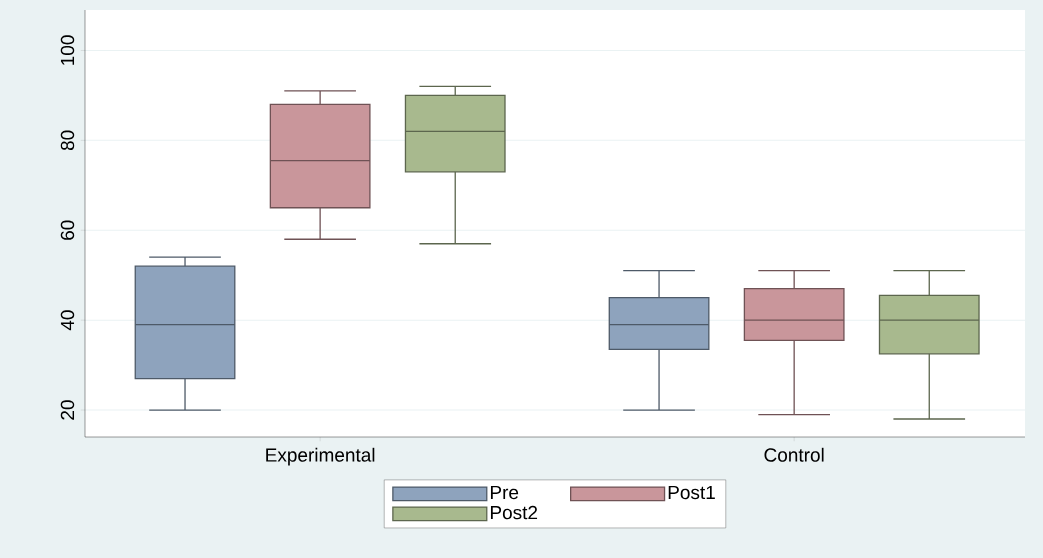 The width and height of the screenshot is (1043, 558). Describe the element at coordinates (67, 230) in the screenshot. I see `y-tick-label: 60` at that location.